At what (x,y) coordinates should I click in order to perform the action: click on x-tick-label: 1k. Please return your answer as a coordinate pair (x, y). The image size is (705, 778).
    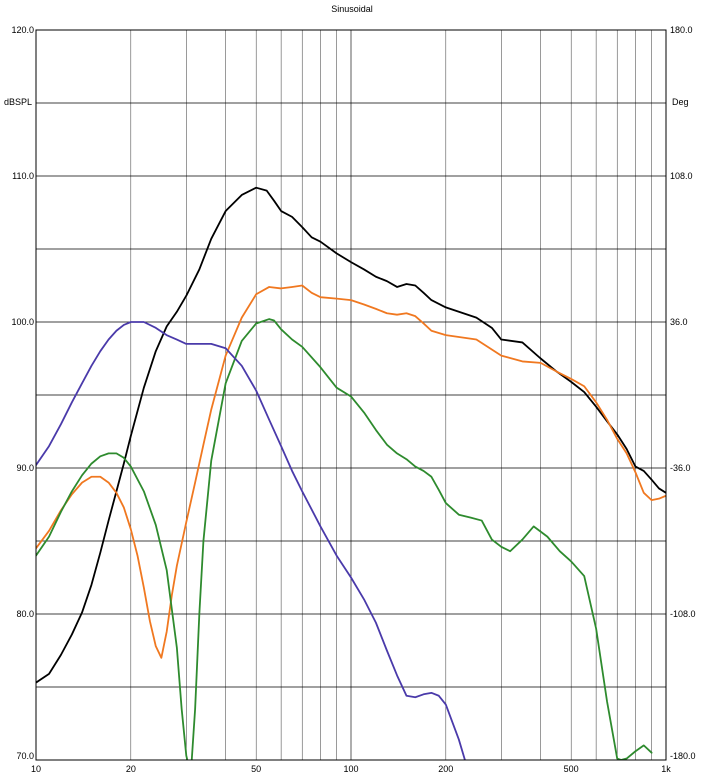
    Looking at the image, I should click on (666, 769).